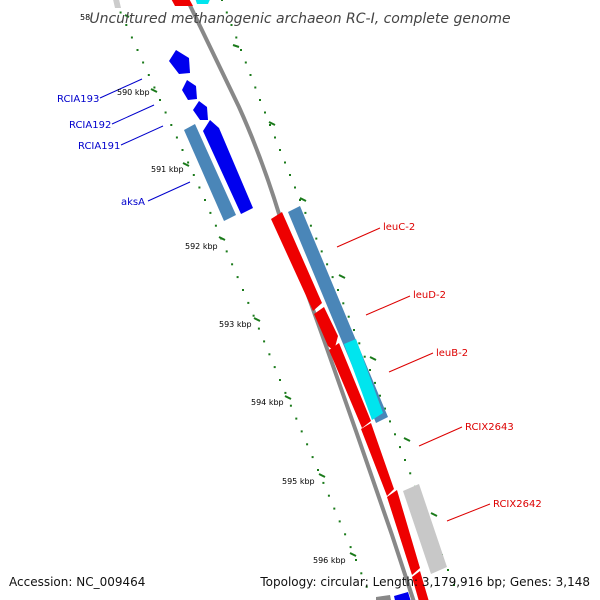 The width and height of the screenshot is (600, 600). What do you see at coordinates (179, 62) in the screenshot?
I see `gene-rcia193` at bounding box center [179, 62].